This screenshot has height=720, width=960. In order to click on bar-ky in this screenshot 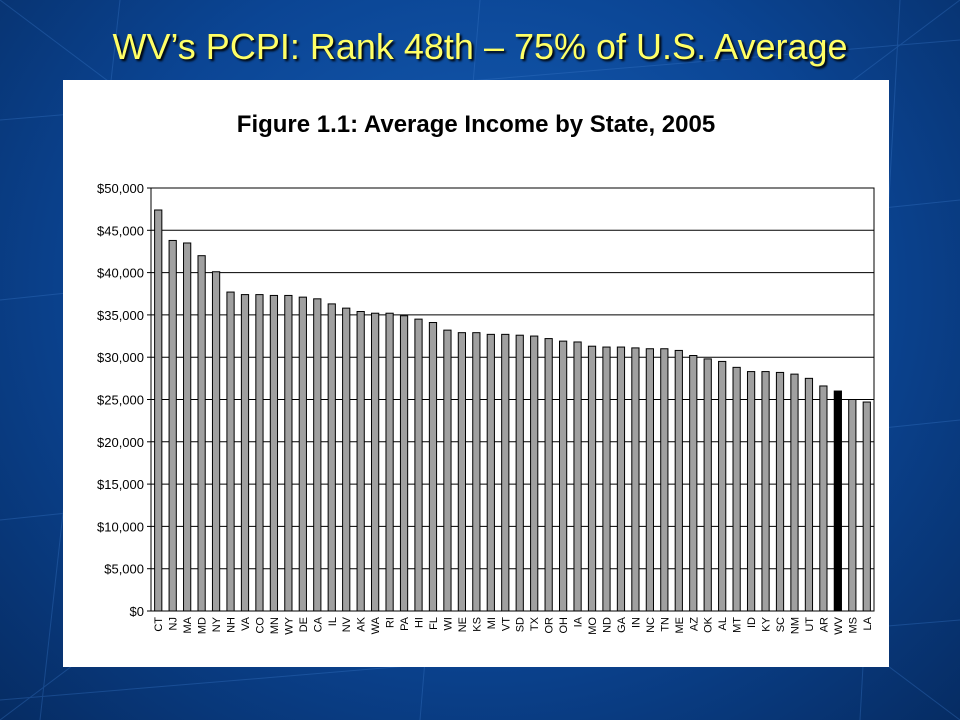, I will do `click(765, 491)`.